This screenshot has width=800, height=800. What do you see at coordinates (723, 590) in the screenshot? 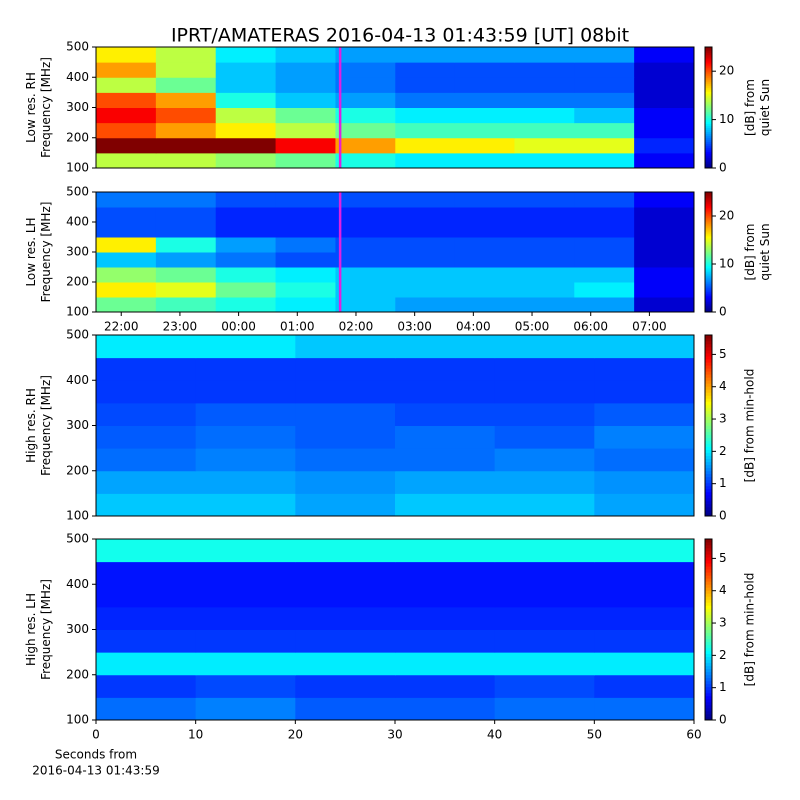
I see `colorbar-tick-label: 4` at bounding box center [723, 590].